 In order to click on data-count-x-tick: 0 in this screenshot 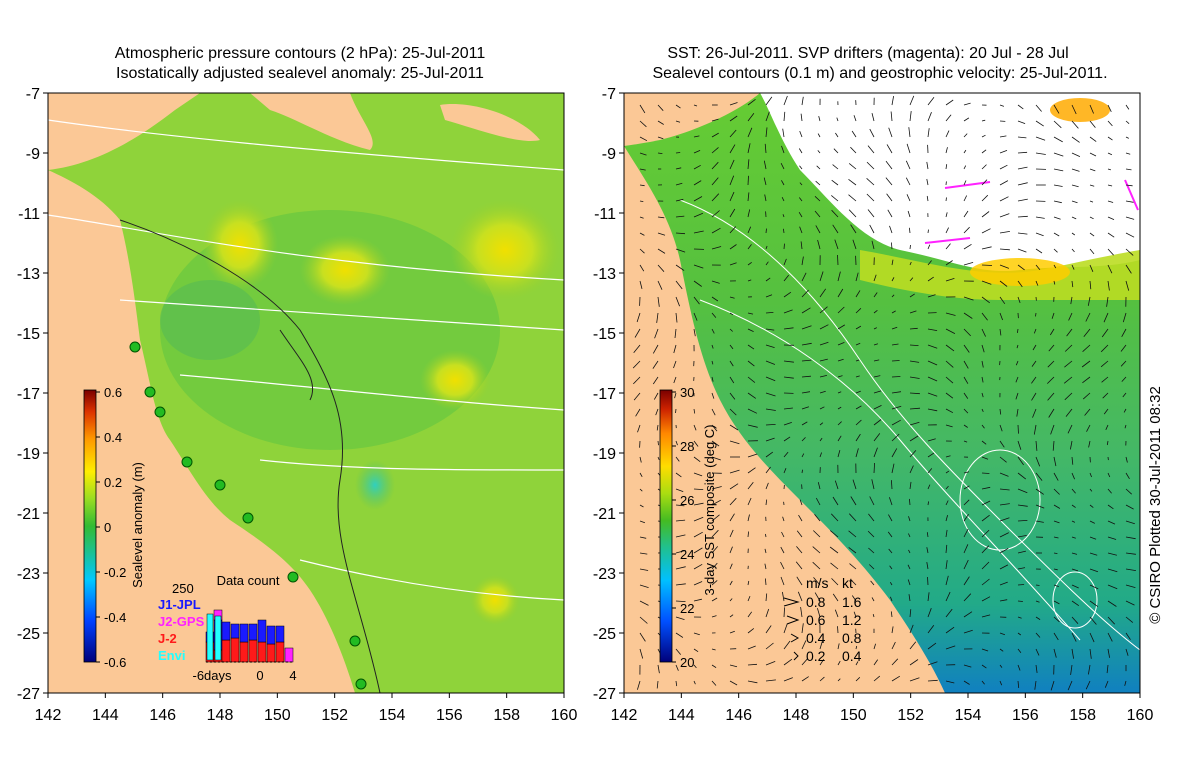, I will do `click(259, 675)`.